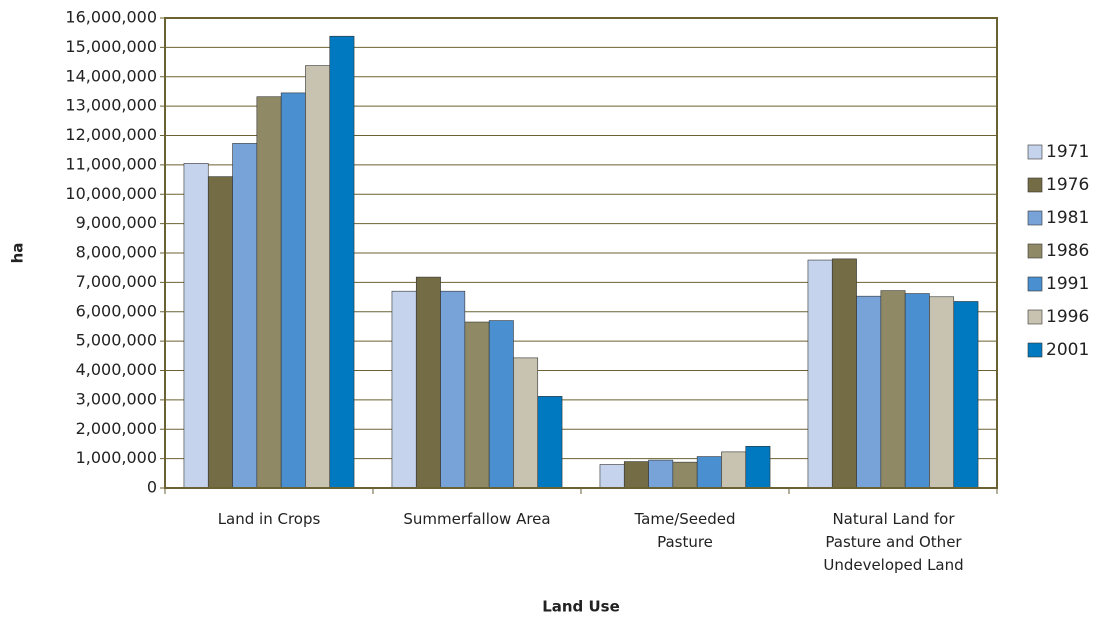 Image resolution: width=1112 pixels, height=620 pixels. Describe the element at coordinates (1067, 317) in the screenshot. I see `legend-label: 1996` at that location.